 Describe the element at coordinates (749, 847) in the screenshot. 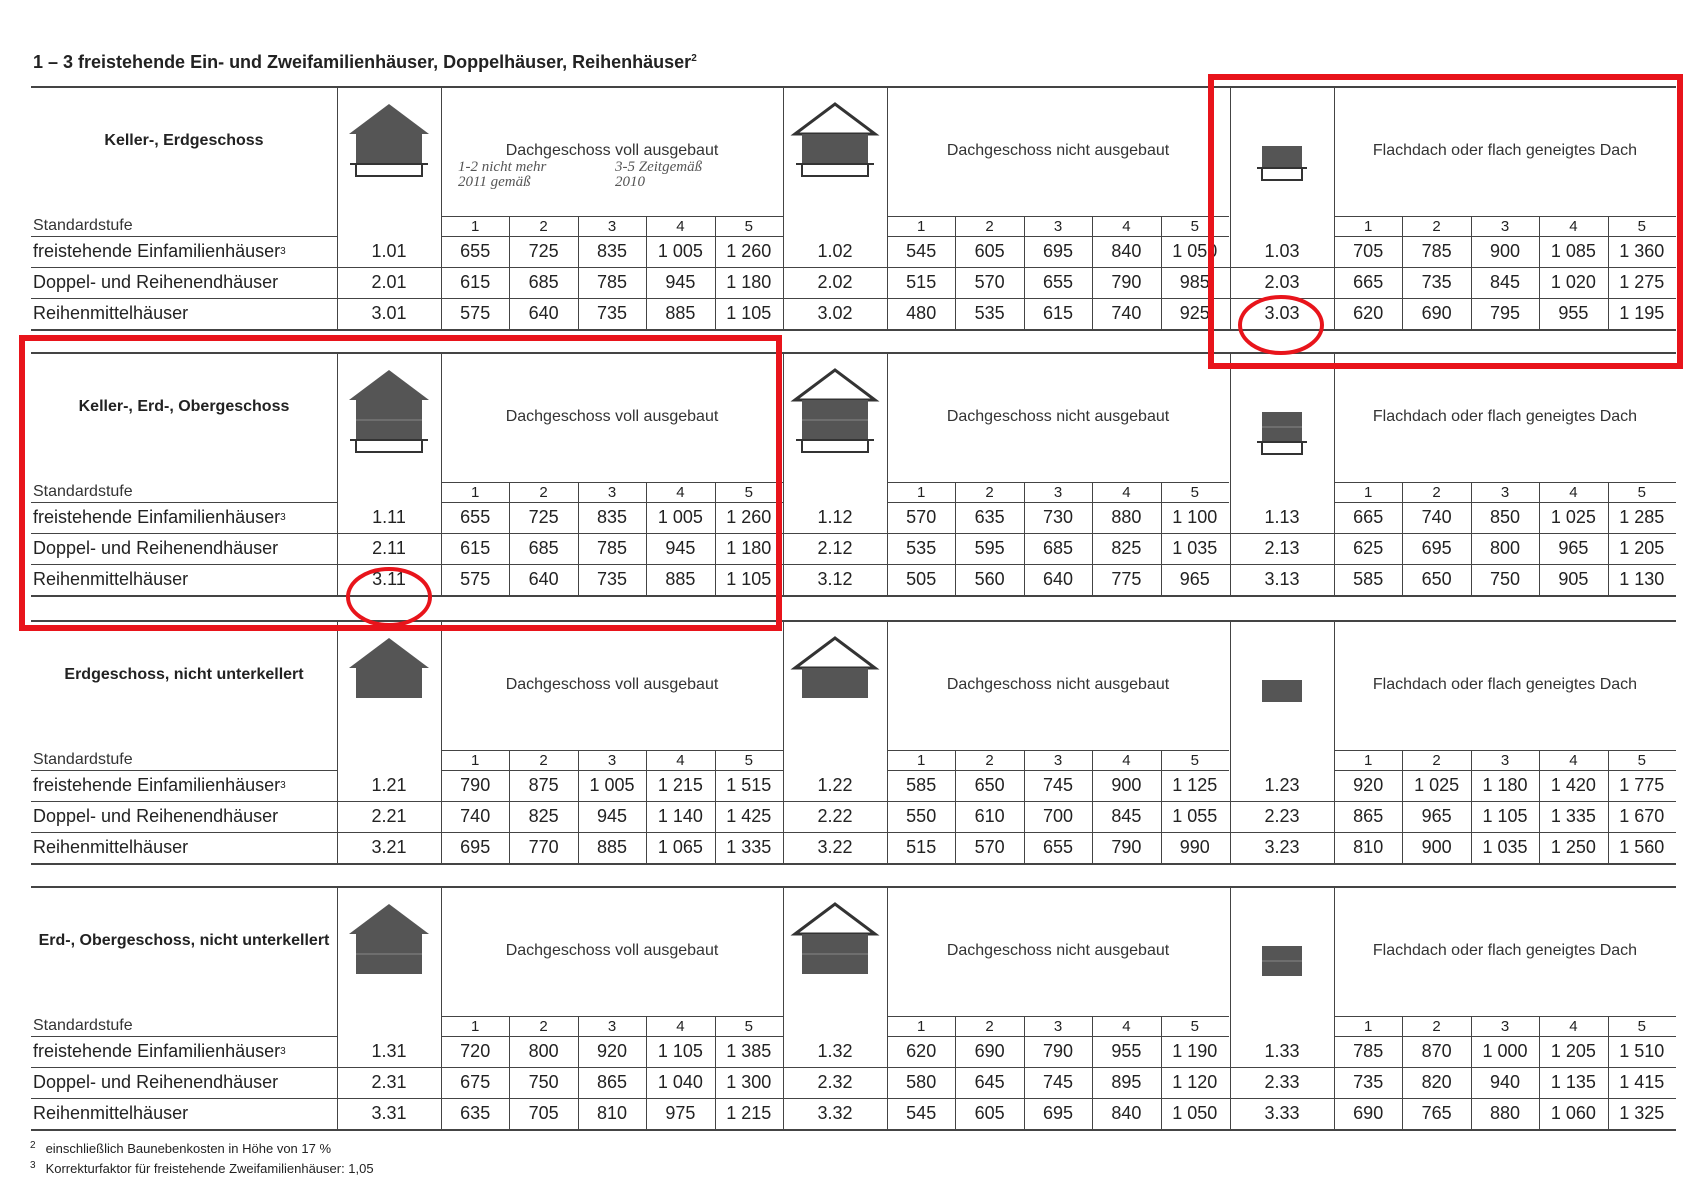

I see `value: 1 335` at that location.